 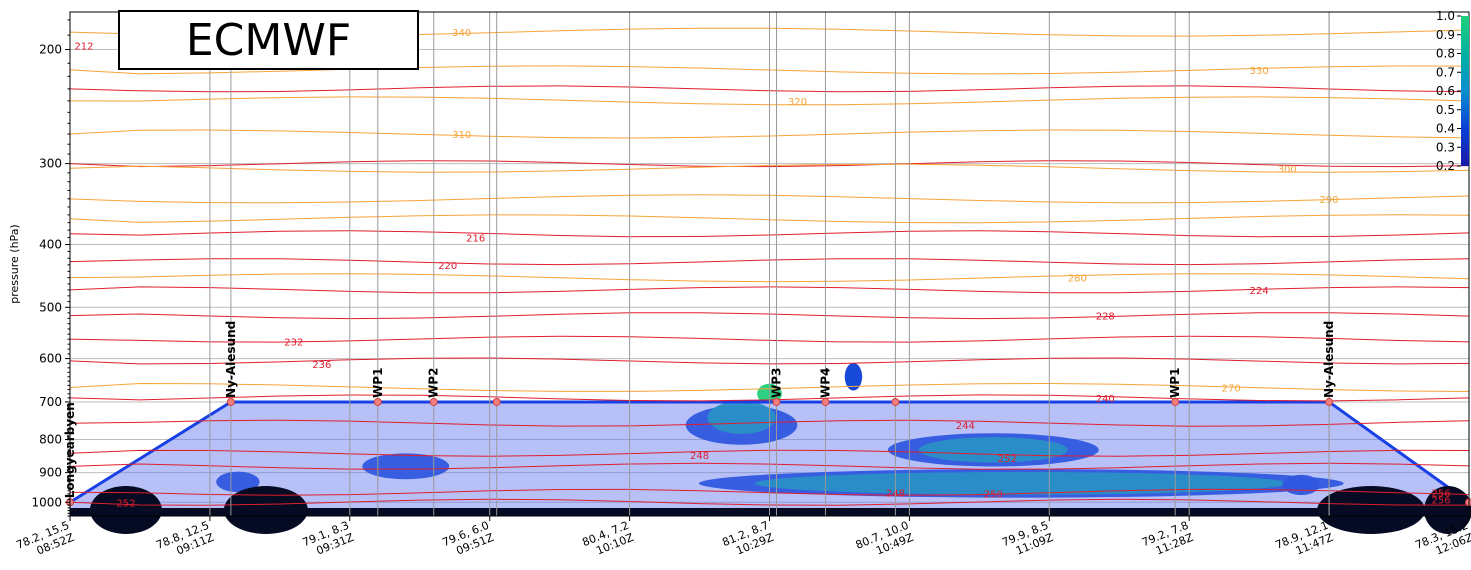 I want to click on colorbar-tick-label: 0.4, so click(x=1445, y=129).